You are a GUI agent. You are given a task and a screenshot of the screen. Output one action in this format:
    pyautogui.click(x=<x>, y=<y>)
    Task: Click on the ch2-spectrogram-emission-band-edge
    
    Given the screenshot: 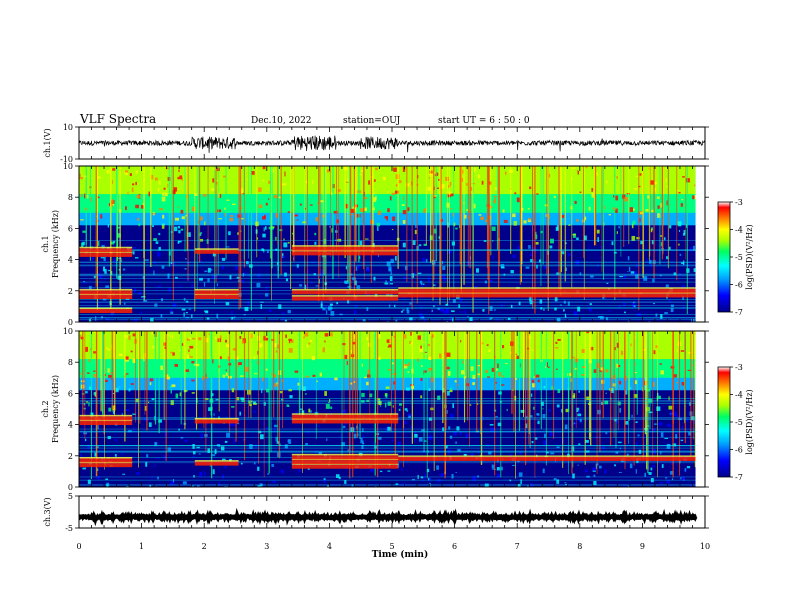 What is the action you would take?
    pyautogui.click(x=547, y=456)
    